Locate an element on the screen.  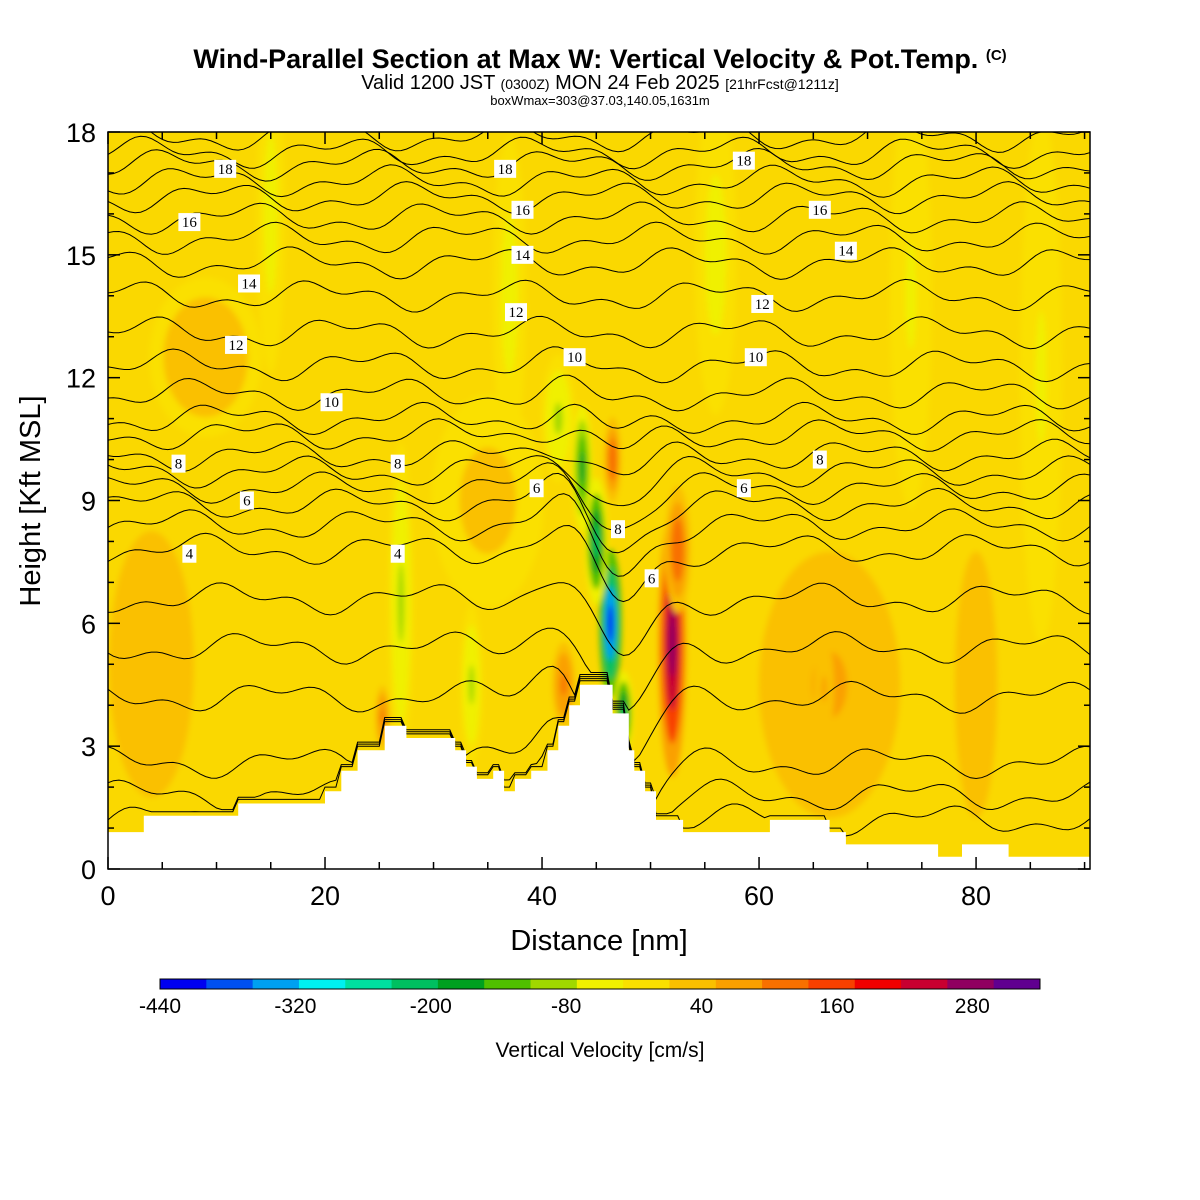
contour-label: 10 is located at coordinates (331, 402).